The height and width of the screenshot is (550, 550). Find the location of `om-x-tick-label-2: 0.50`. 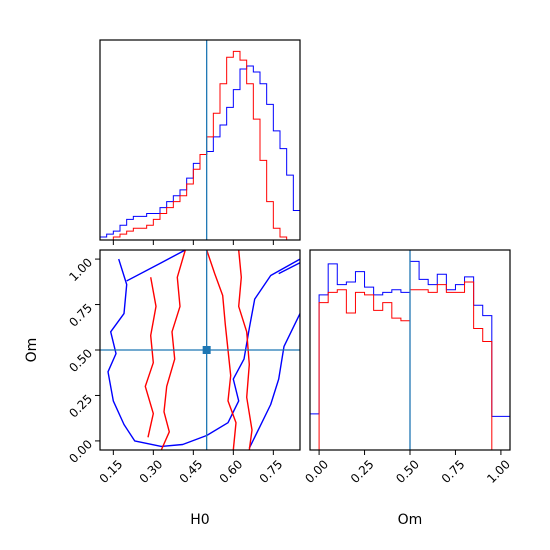

om-x-tick-label-2: 0.50 is located at coordinates (407, 471).